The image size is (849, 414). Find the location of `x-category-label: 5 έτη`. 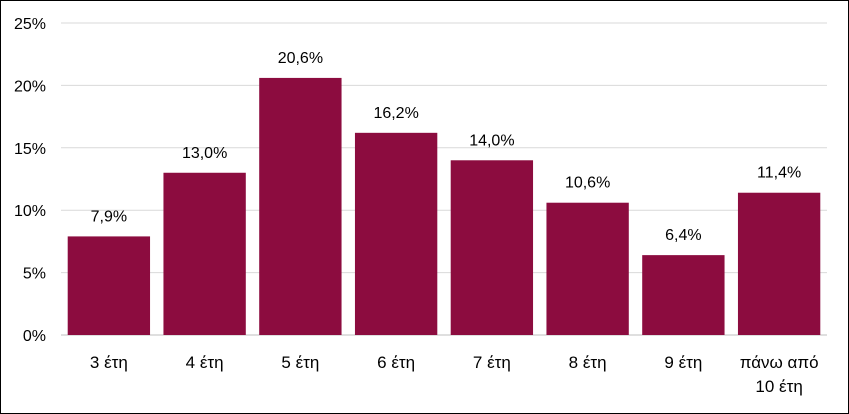

x-category-label: 5 έτη is located at coordinates (300, 362).